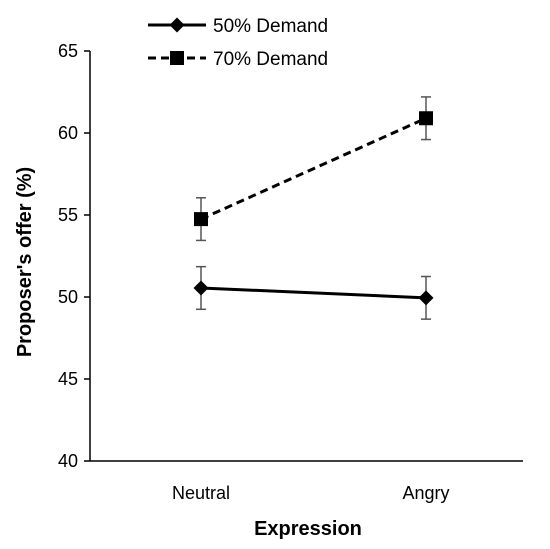 This screenshot has height=549, width=550. Describe the element at coordinates (308, 529) in the screenshot. I see `x-axis-title: Expression` at that location.